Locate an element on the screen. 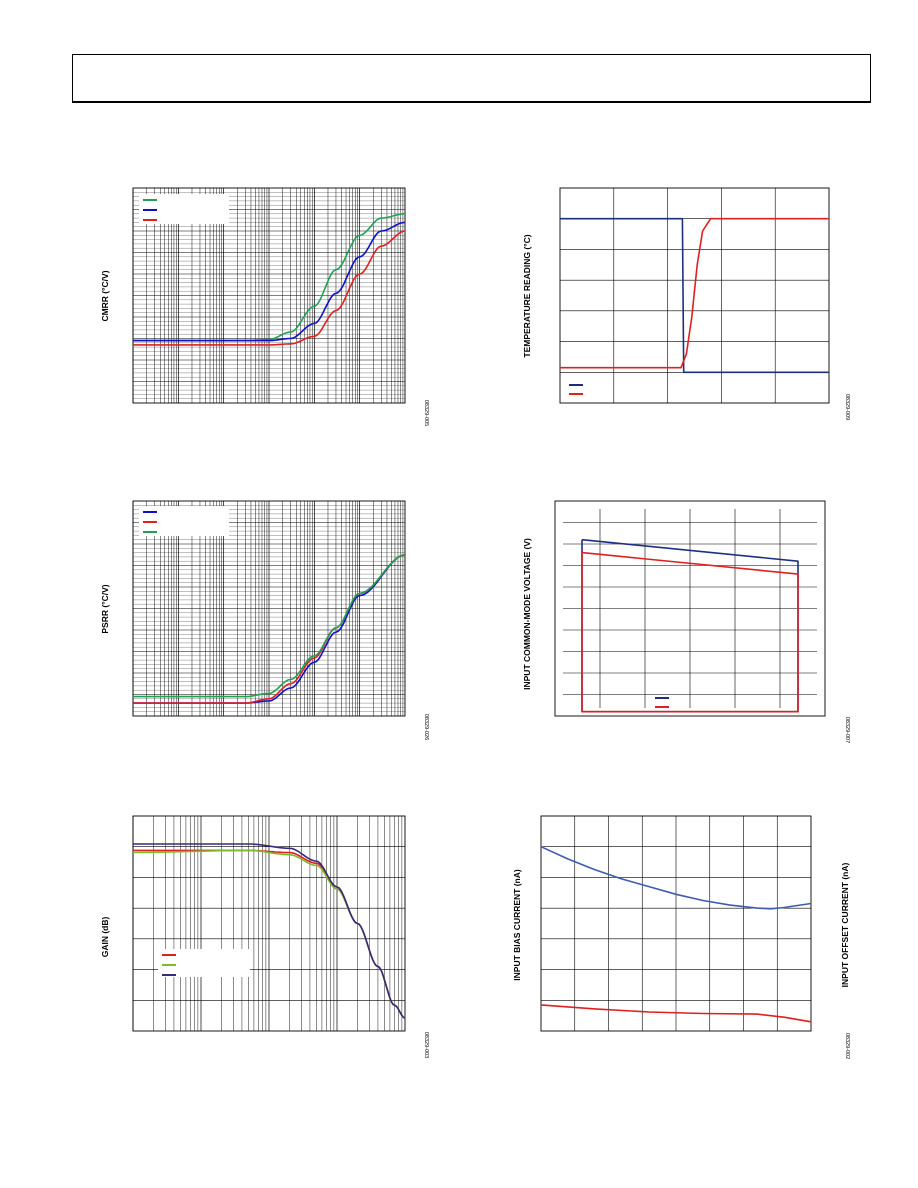 This screenshot has width=918, height=1188. gain-grid is located at coordinates (268, 923).